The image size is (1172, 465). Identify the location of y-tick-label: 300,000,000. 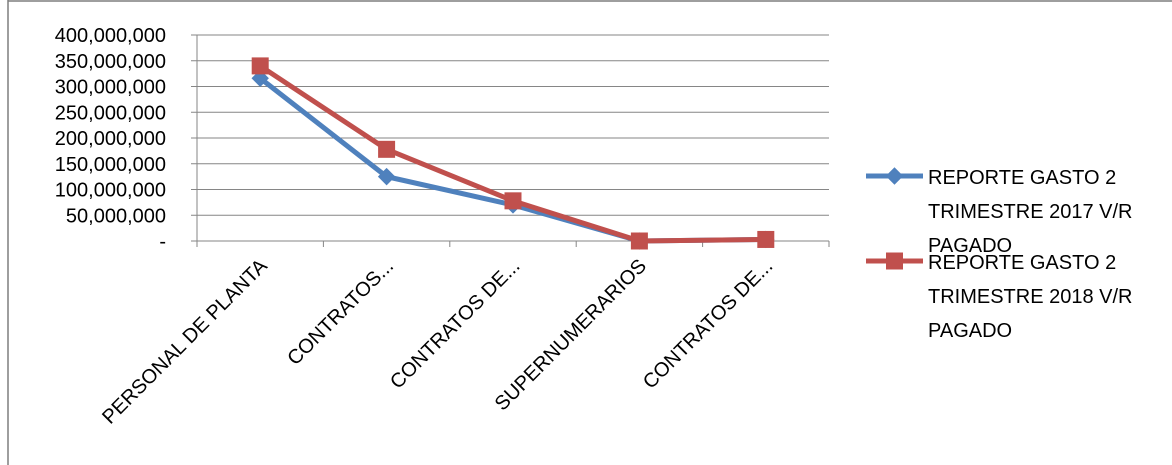
(110, 88).